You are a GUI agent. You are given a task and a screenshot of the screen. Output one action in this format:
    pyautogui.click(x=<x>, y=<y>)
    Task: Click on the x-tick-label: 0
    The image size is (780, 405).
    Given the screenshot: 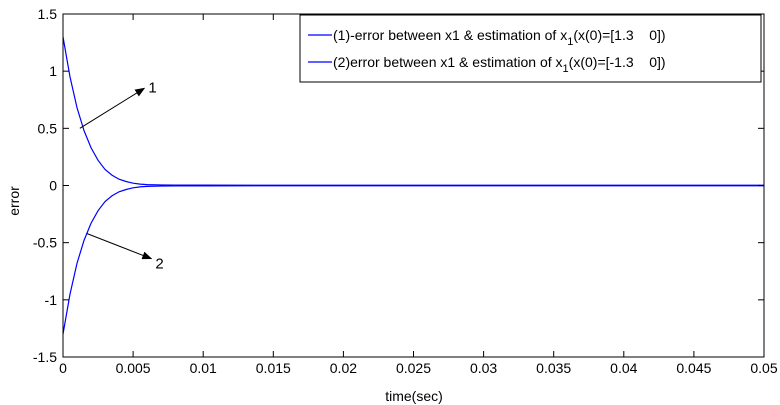 What is the action you would take?
    pyautogui.click(x=63, y=368)
    